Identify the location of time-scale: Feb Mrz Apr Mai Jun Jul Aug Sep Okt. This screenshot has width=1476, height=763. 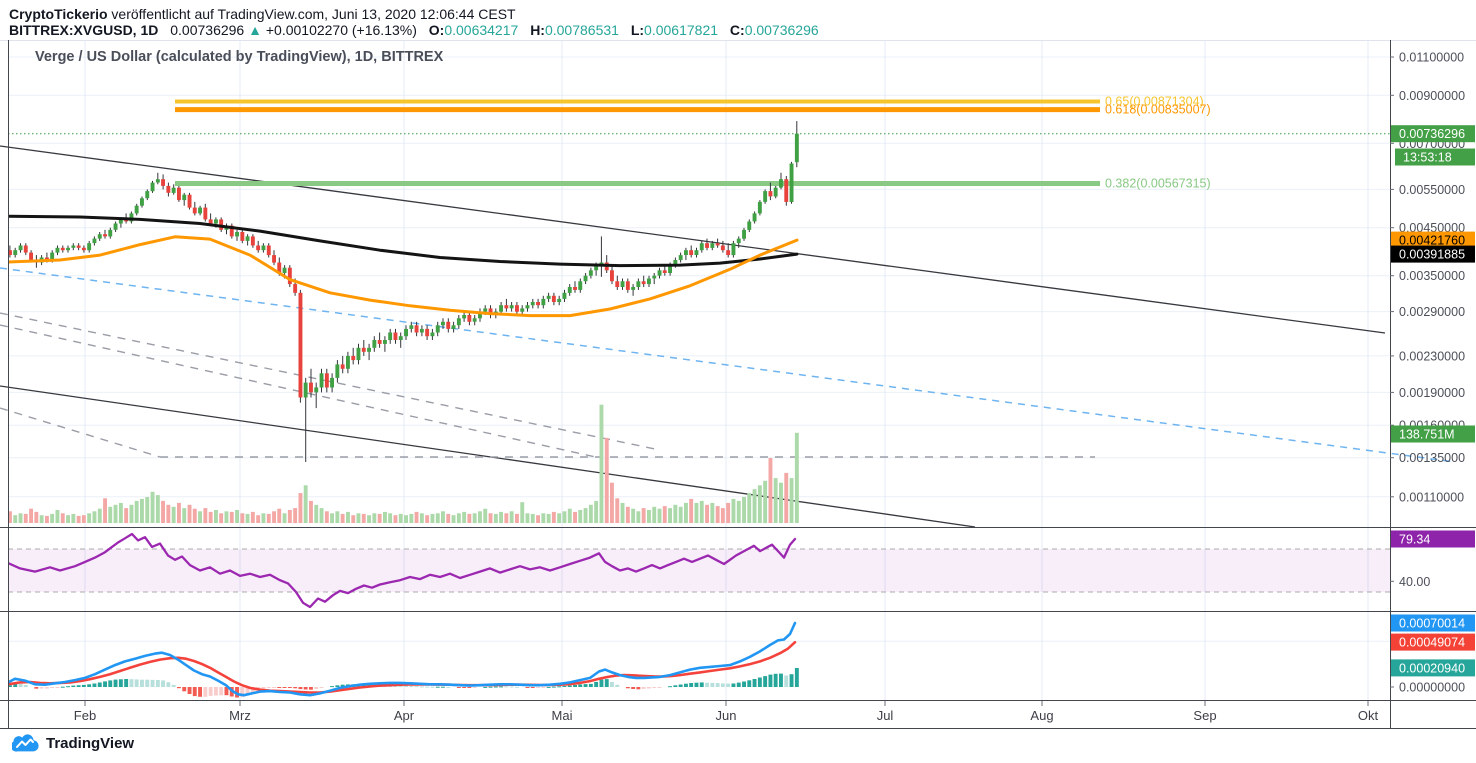
(726, 712).